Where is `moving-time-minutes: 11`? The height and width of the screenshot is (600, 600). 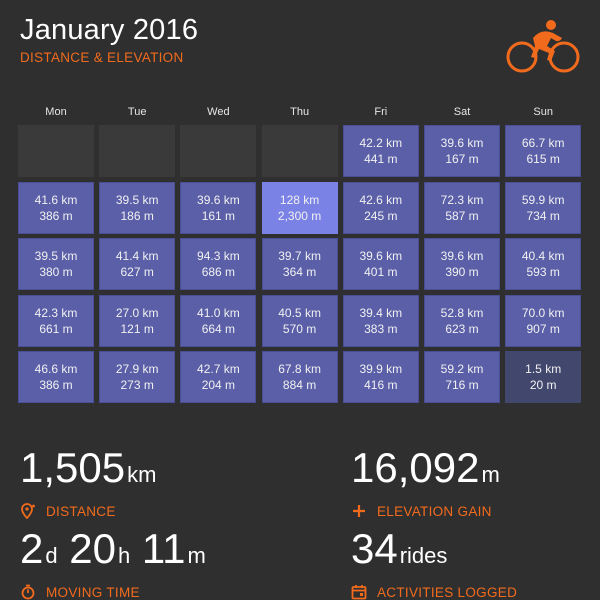 moving-time-minutes: 11 is located at coordinates (163, 548).